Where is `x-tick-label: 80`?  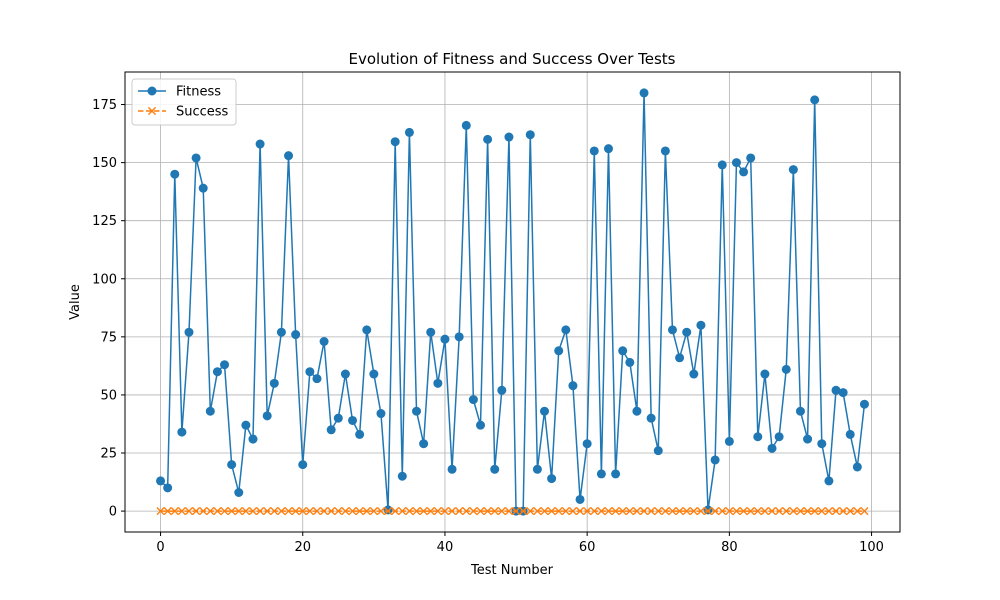
x-tick-label: 80 is located at coordinates (729, 547).